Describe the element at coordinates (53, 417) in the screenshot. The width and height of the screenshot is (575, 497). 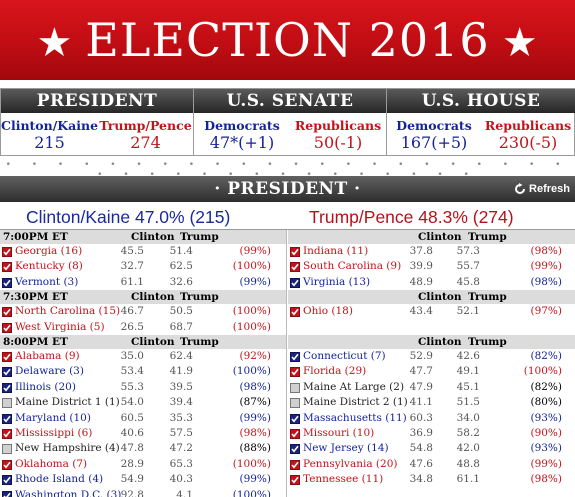
I see `state-name: Maryland (10)` at that location.